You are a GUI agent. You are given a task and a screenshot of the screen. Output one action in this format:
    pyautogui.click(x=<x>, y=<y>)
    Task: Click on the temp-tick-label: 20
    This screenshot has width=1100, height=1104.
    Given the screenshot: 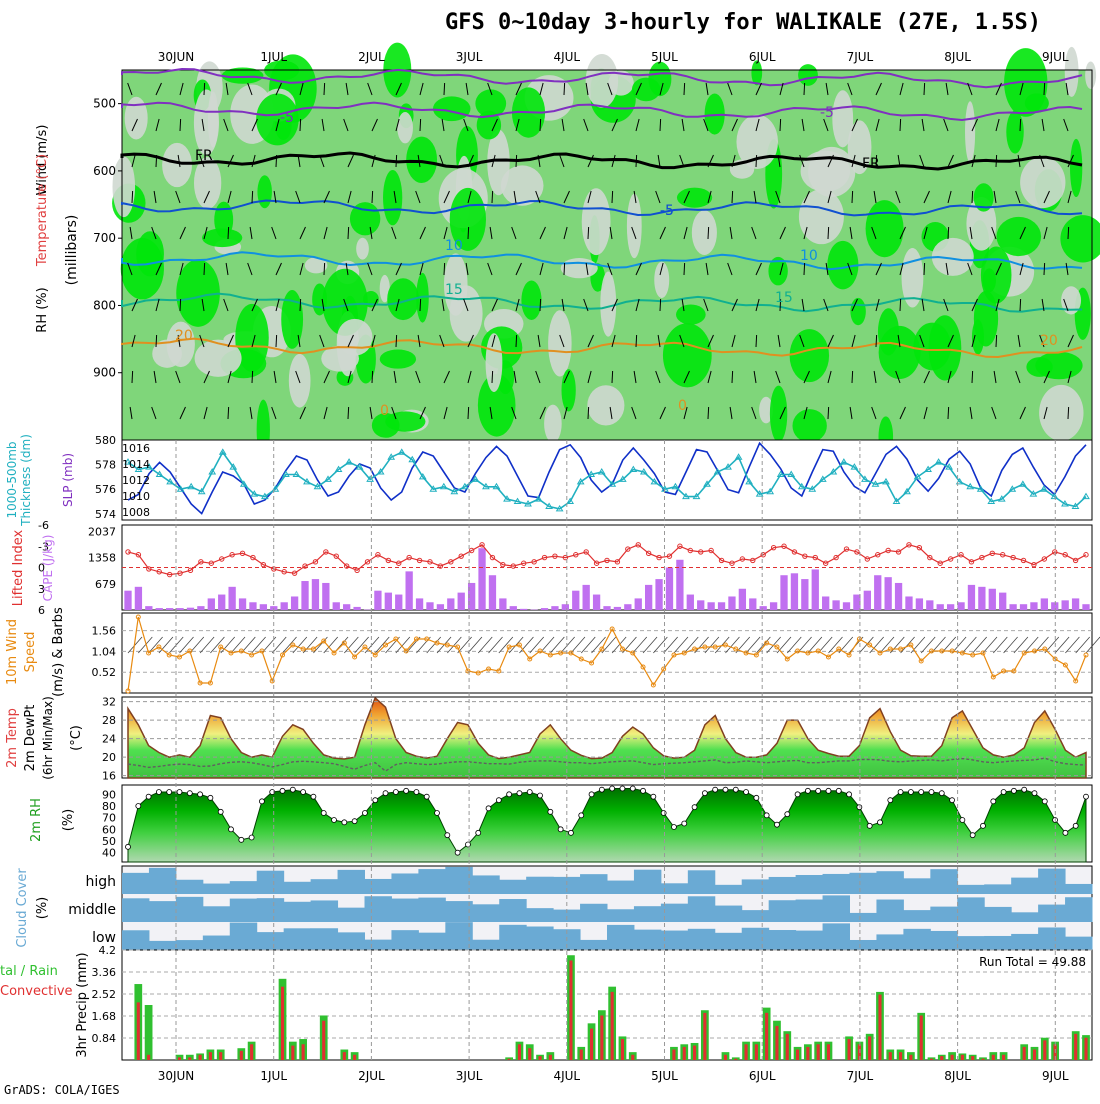 What is the action you would take?
    pyautogui.click(x=109, y=757)
    